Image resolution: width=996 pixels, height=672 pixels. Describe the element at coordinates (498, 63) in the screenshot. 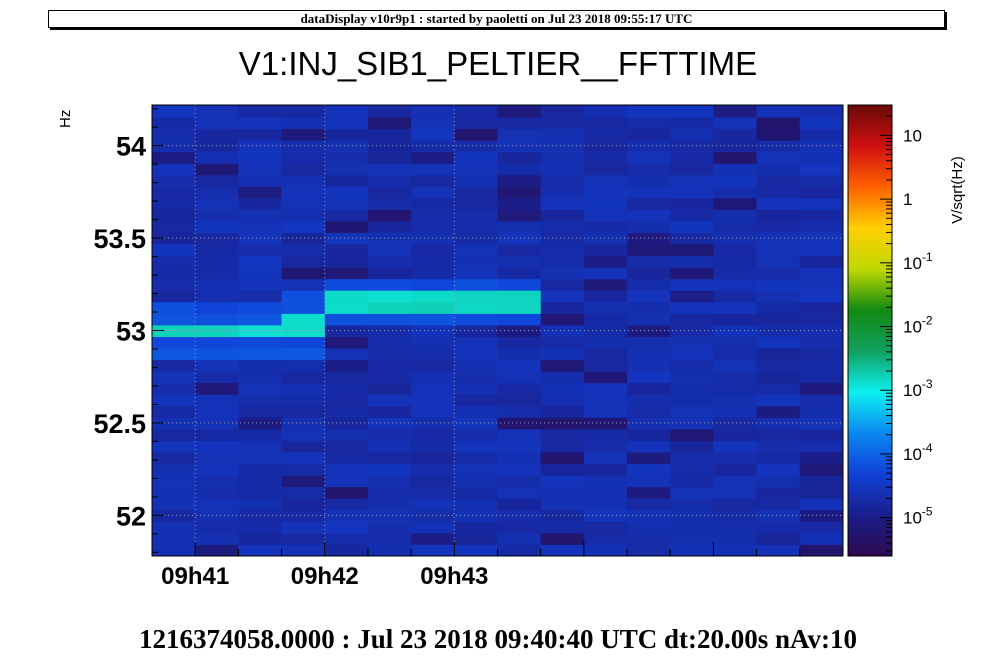

I see `chart-title: V1:INJ_SIB1_PELTIER__FFTTIME` at that location.